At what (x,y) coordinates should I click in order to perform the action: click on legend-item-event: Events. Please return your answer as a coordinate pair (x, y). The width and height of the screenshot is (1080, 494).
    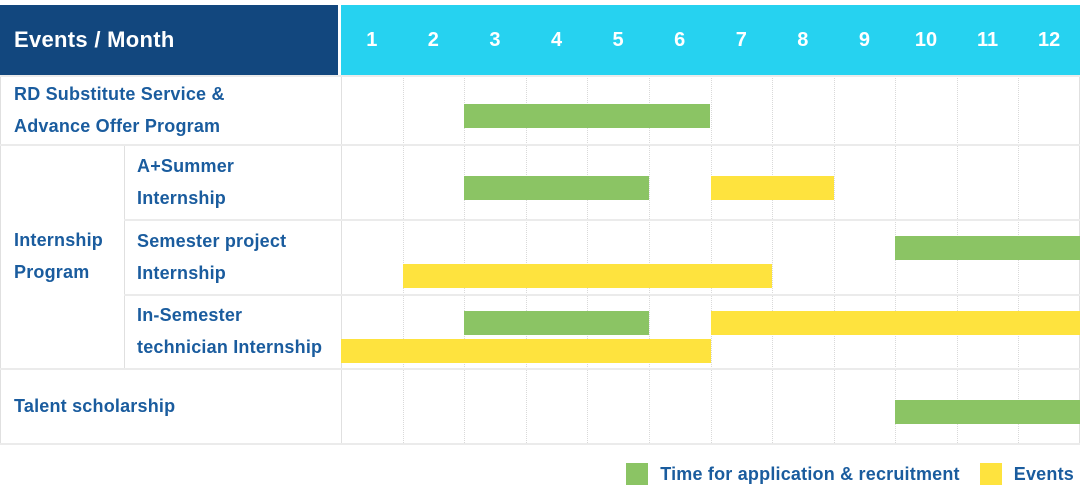
    Looking at the image, I should click on (1026, 474).